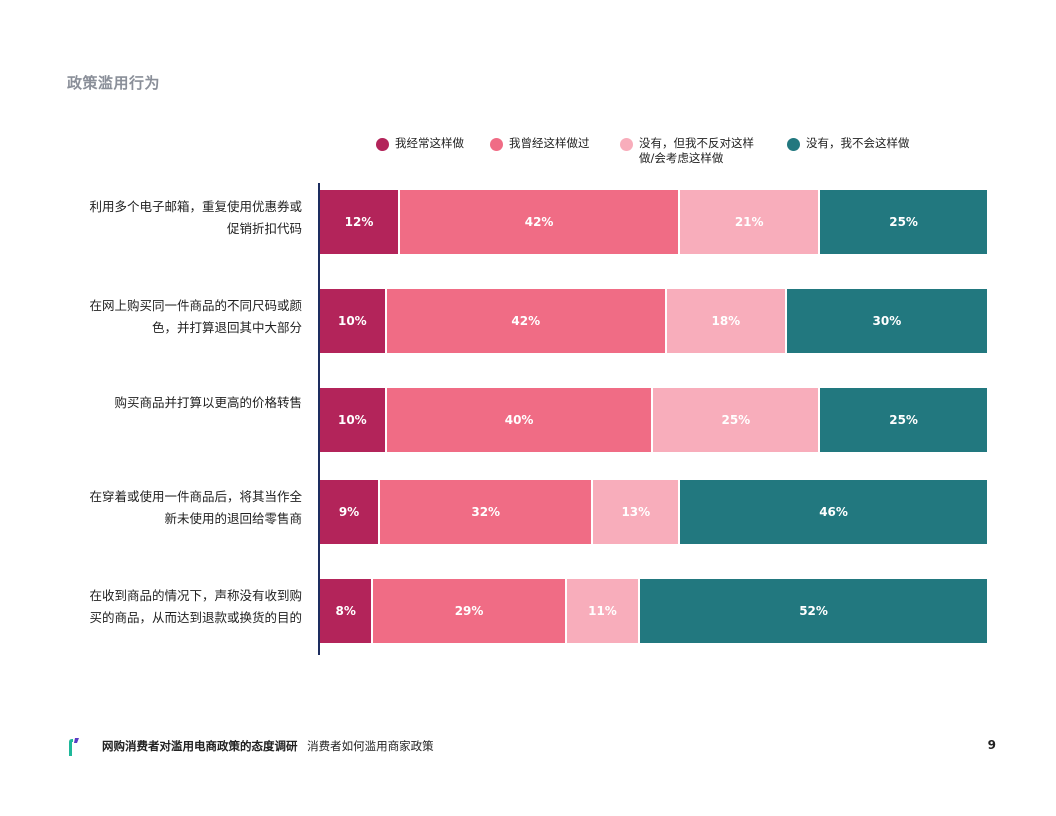 Image resolution: width=1056 pixels, height=816 pixels. I want to click on data-label: 13%, so click(636, 512).